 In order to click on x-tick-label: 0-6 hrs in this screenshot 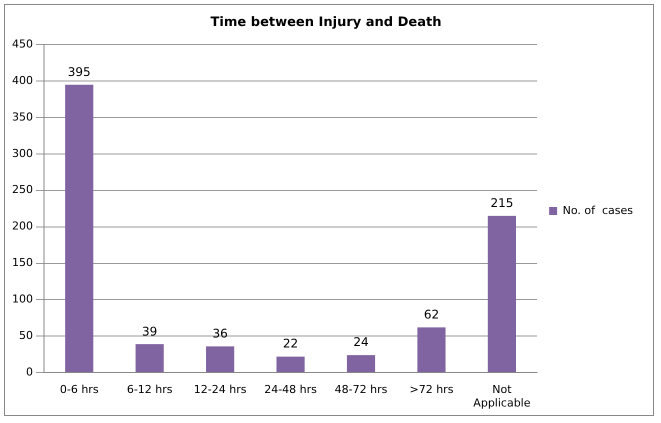, I will do `click(79, 389)`.